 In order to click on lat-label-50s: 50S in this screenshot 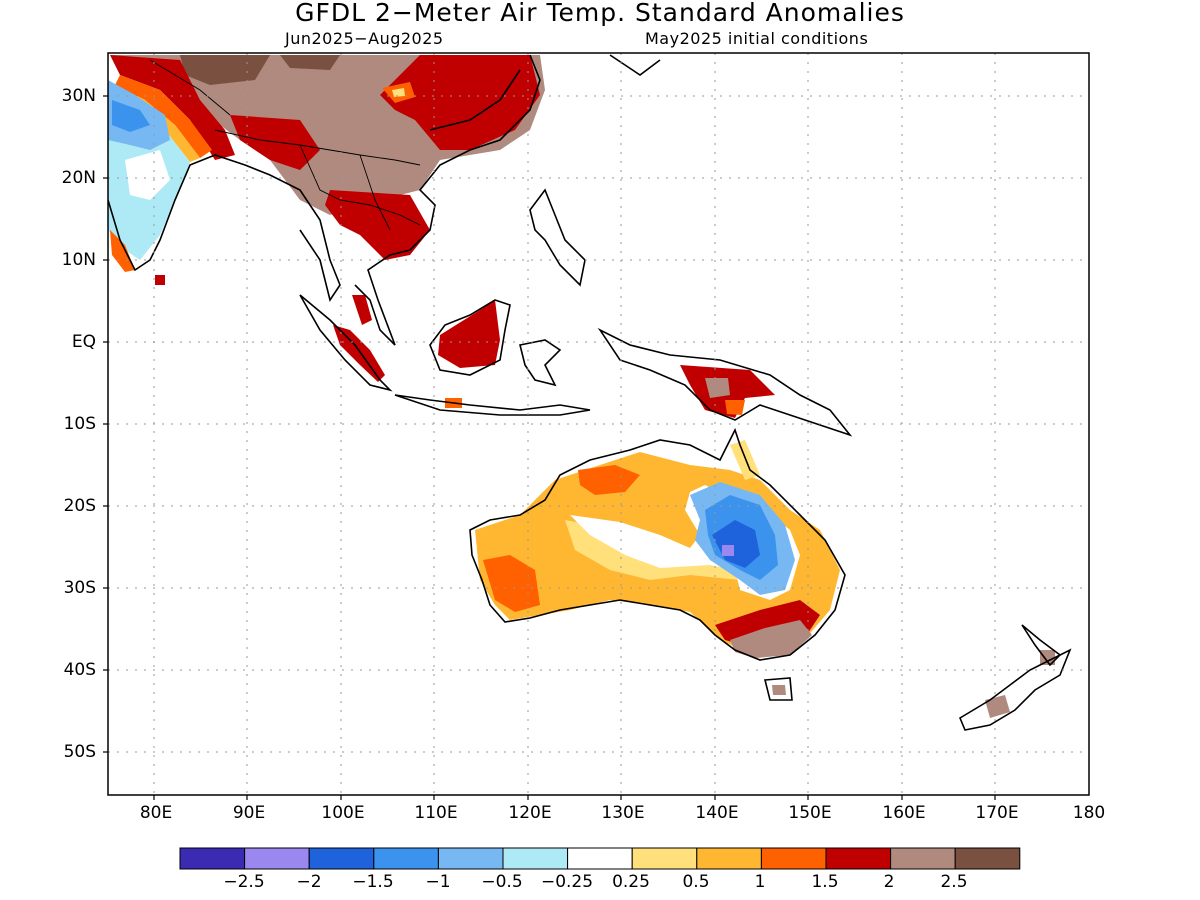, I will do `click(79, 752)`.